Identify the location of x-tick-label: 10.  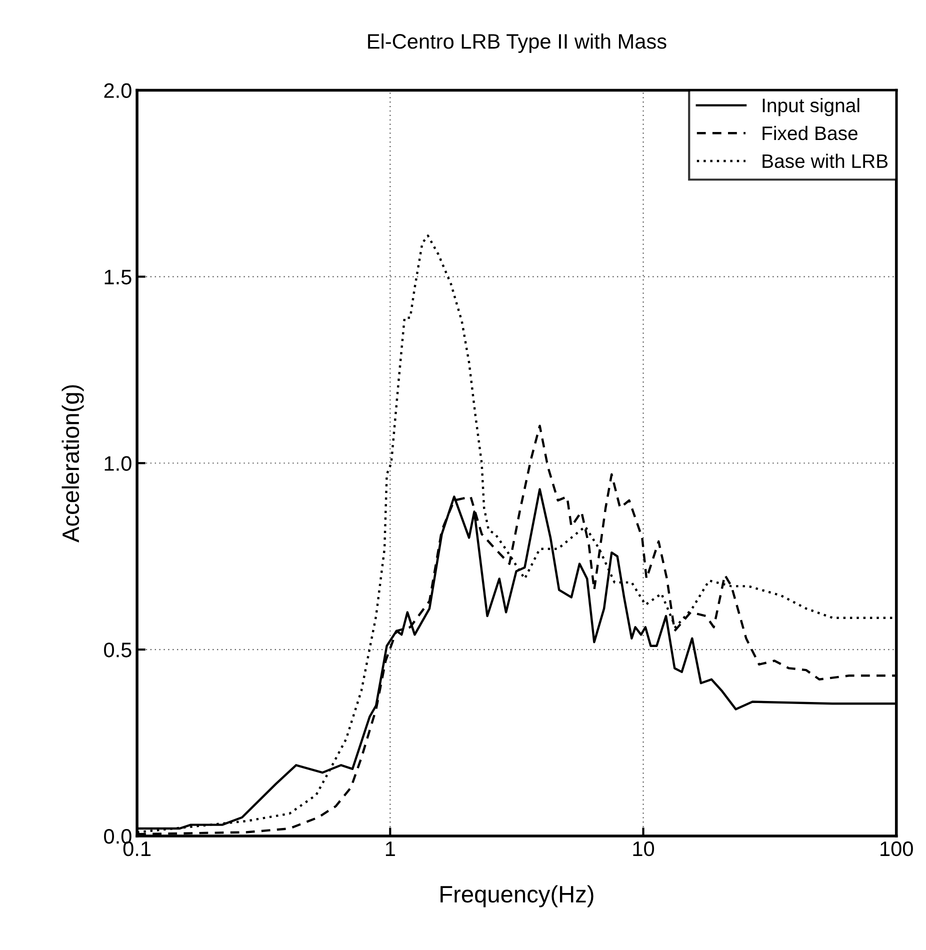
(643, 848).